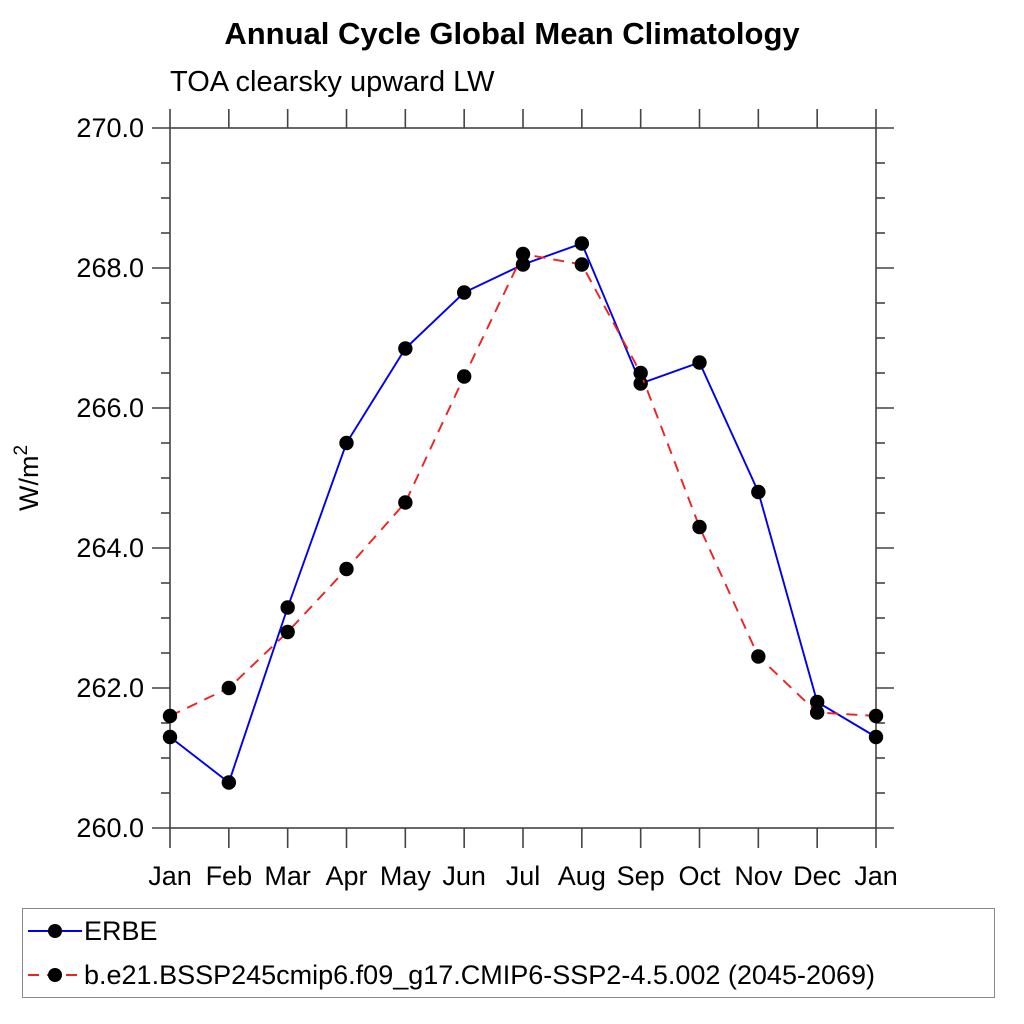 The image size is (1024, 1024). Describe the element at coordinates (229, 876) in the screenshot. I see `x-tick-label: Feb` at that location.